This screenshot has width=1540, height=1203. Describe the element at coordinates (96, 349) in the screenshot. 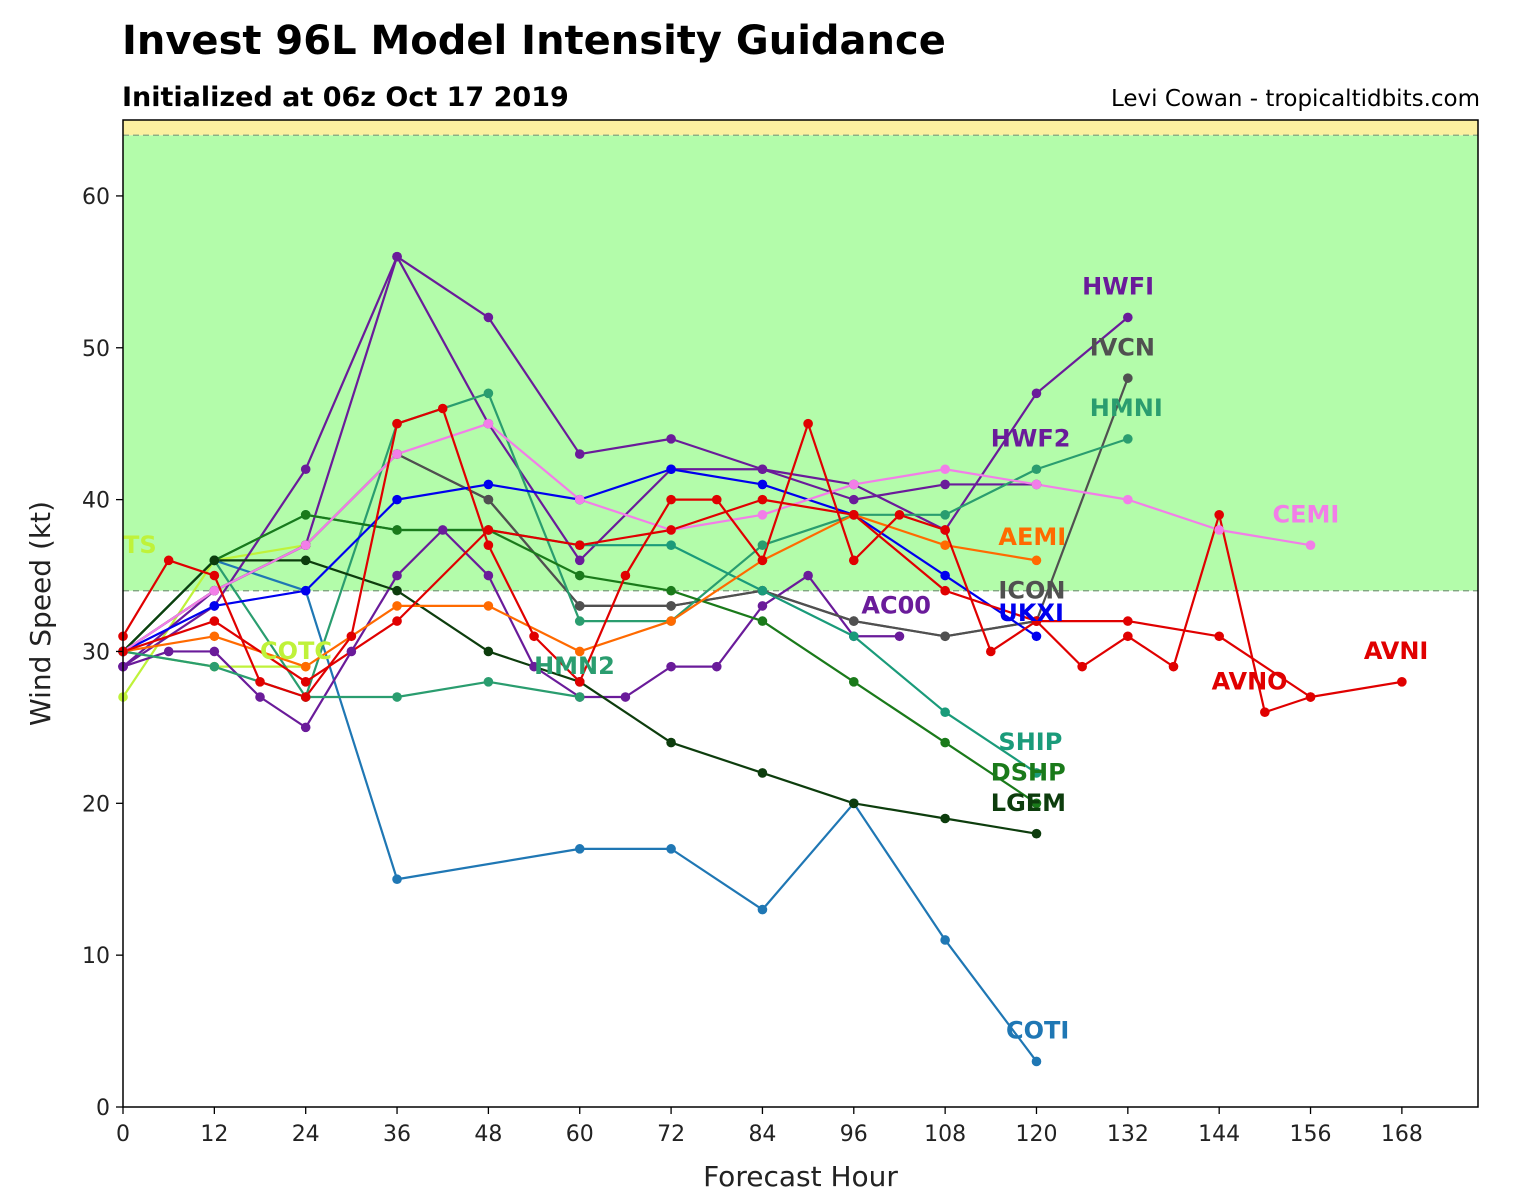

I see `y-tick-label: 50` at that location.